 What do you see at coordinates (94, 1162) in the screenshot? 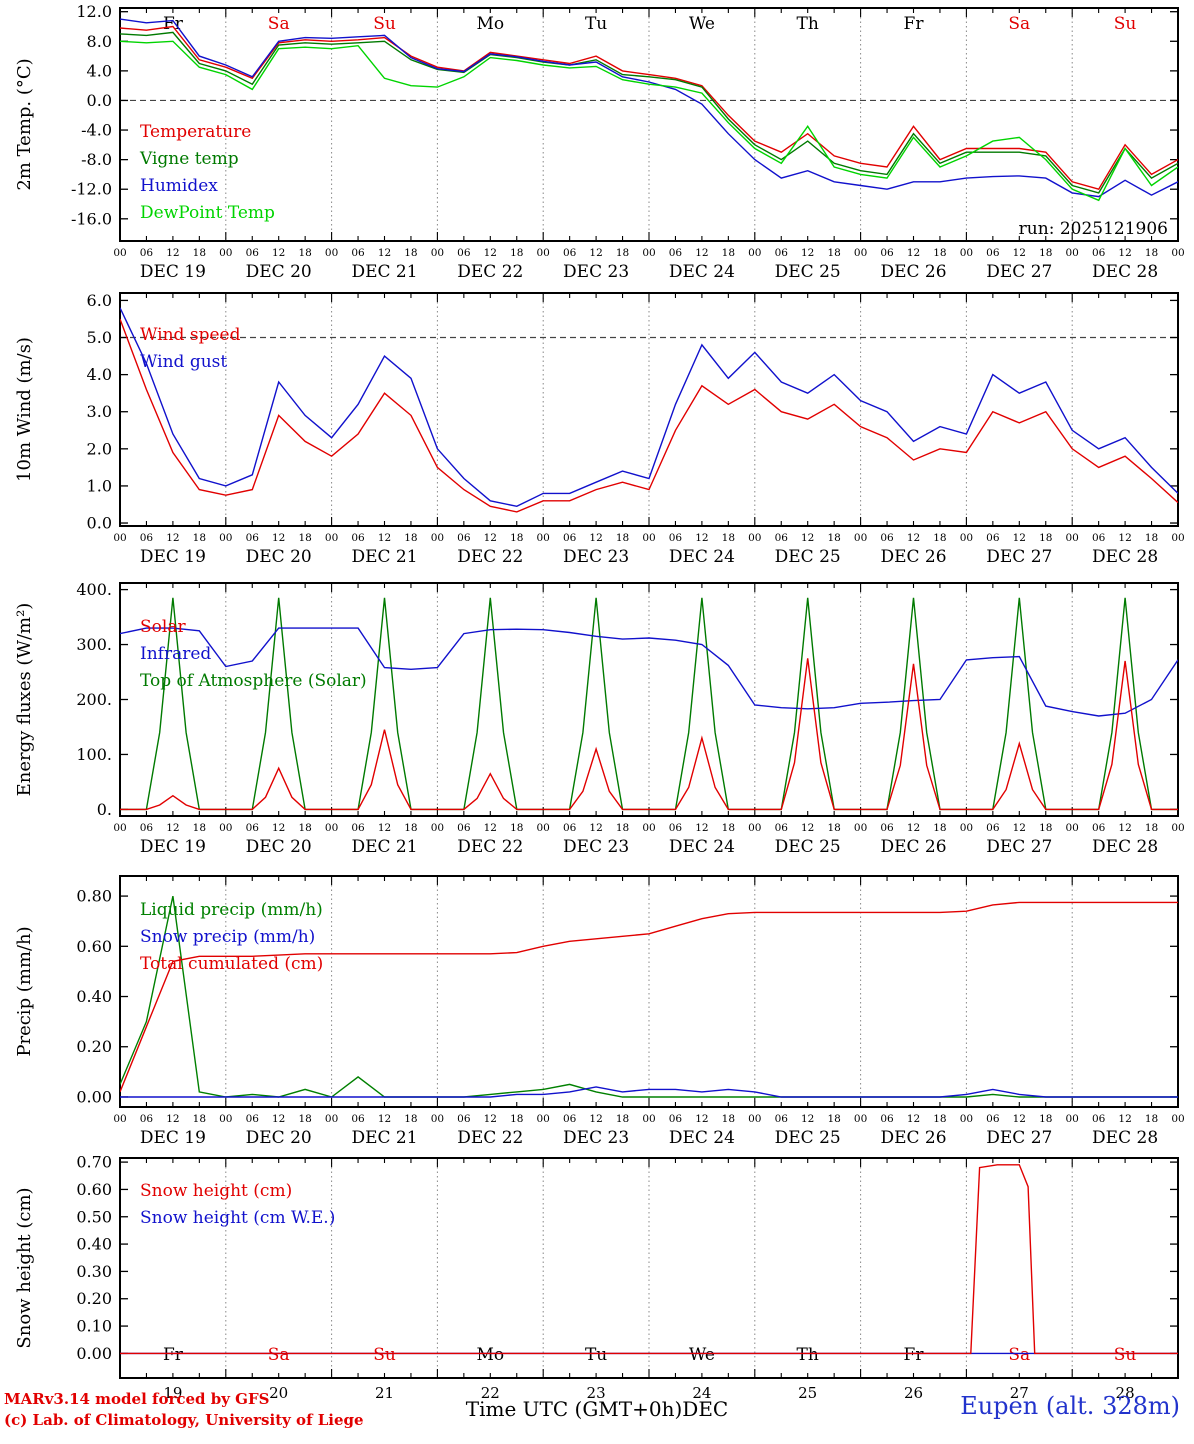
I see `y-tick-label: 0.70` at bounding box center [94, 1162].